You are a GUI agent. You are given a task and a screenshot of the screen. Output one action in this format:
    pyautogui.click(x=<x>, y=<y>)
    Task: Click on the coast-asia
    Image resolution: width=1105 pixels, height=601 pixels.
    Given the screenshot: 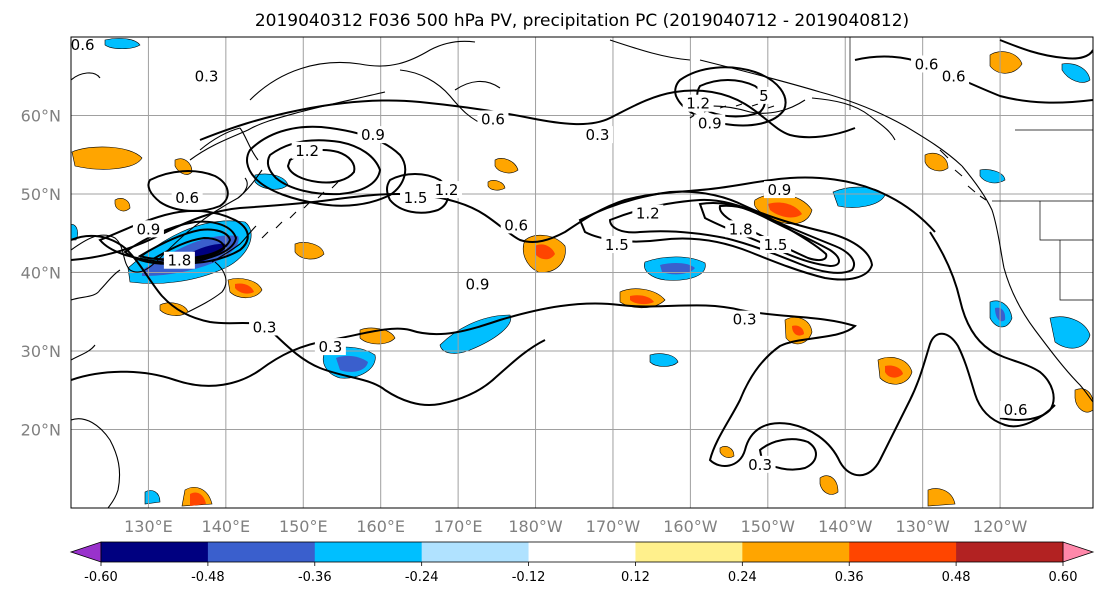 What is the action you would take?
    pyautogui.click(x=167, y=290)
    